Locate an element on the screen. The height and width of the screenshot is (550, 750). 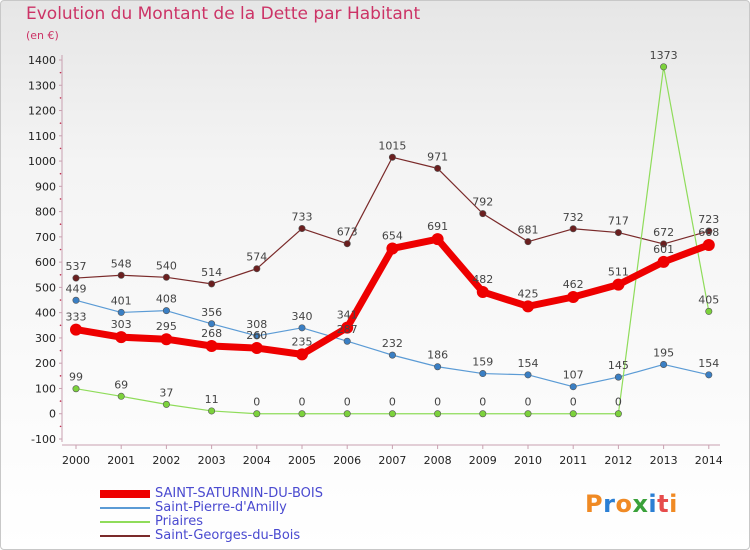
data-label: 574 is located at coordinates (256, 257).